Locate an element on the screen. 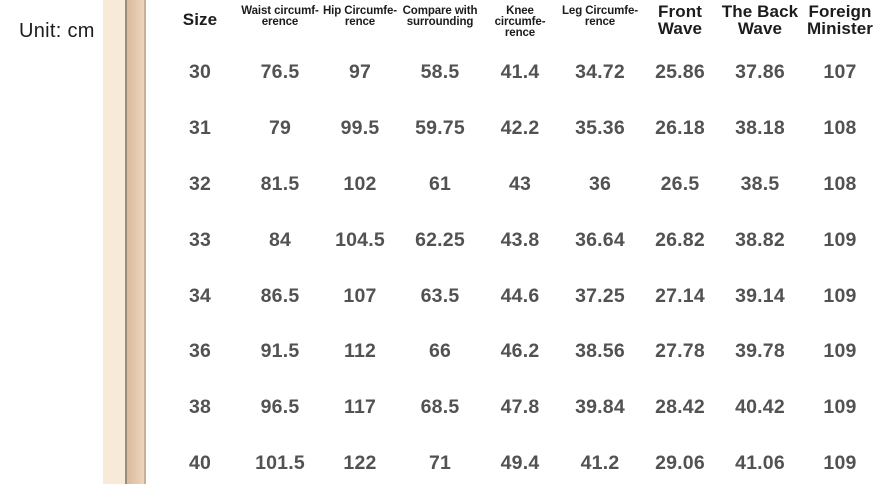  column-header: Waist circumf-erence is located at coordinates (280, 16).